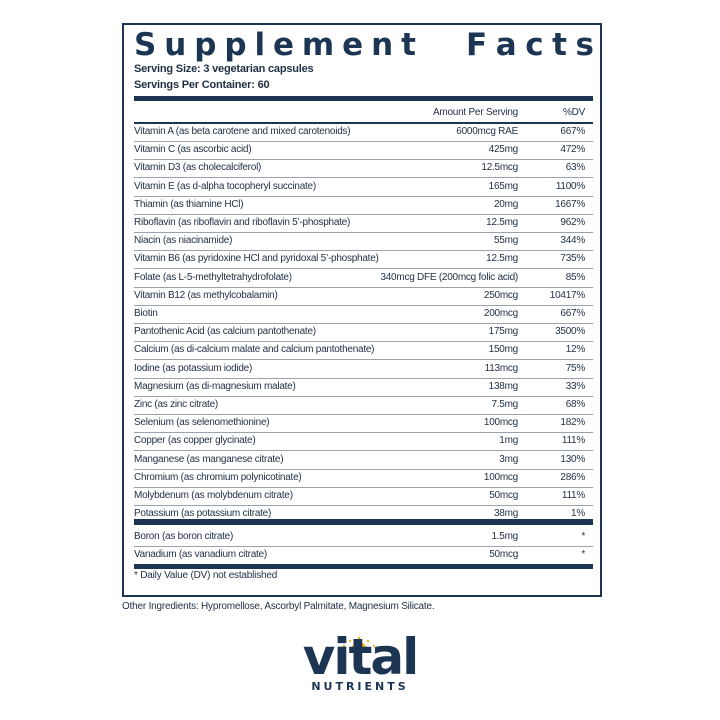  What do you see at coordinates (575, 277) in the screenshot?
I see `nutrient-dv: 85%` at bounding box center [575, 277].